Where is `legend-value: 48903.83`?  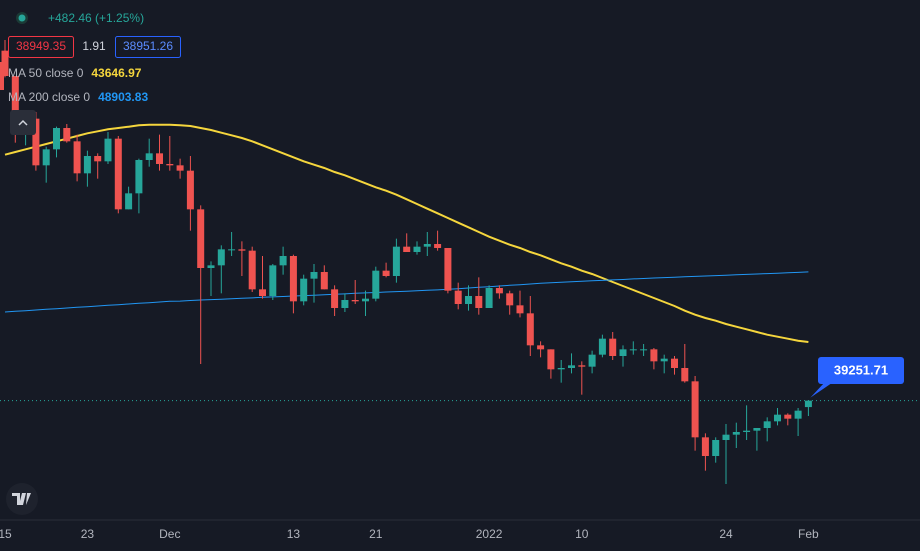 legend-value: 48903.83 is located at coordinates (123, 97).